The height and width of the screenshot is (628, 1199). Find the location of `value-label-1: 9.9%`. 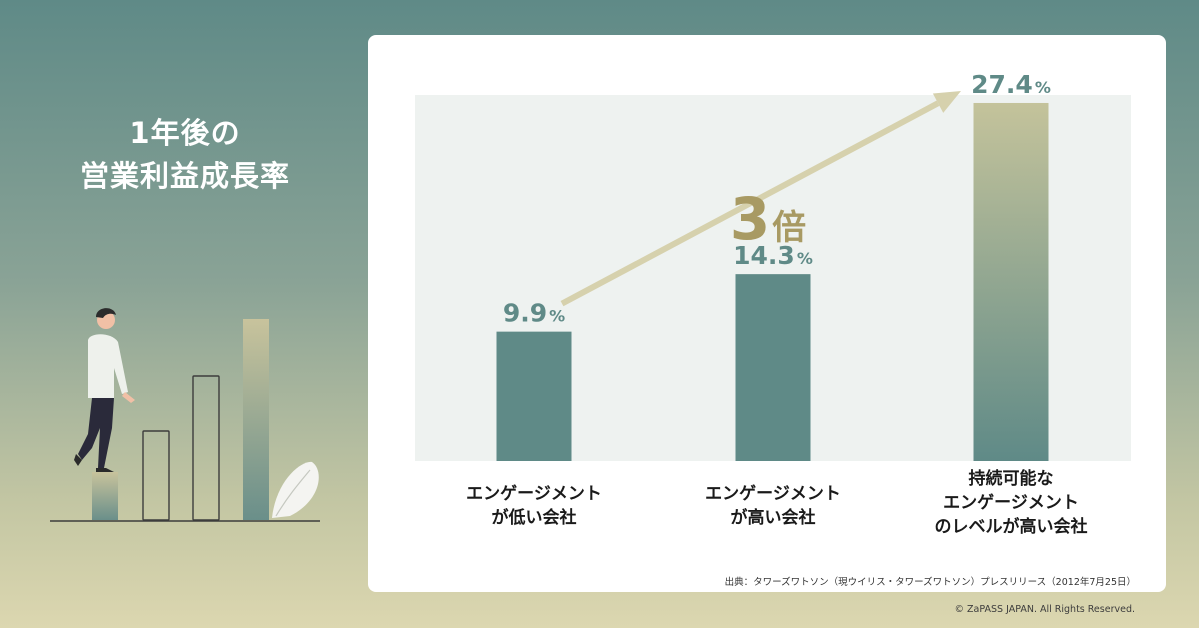

value-label-1: 9.9% is located at coordinates (534, 313).